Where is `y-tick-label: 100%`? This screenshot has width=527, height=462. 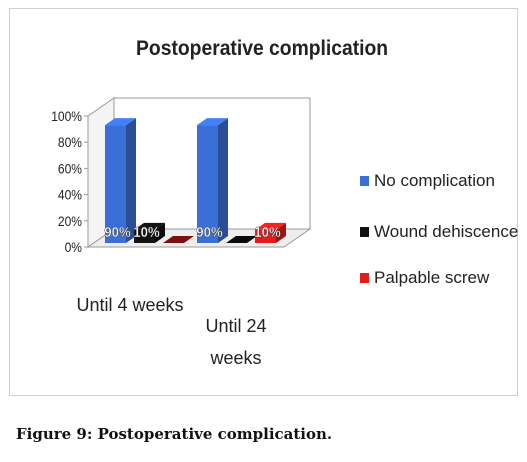 y-tick-label: 100% is located at coordinates (66, 116).